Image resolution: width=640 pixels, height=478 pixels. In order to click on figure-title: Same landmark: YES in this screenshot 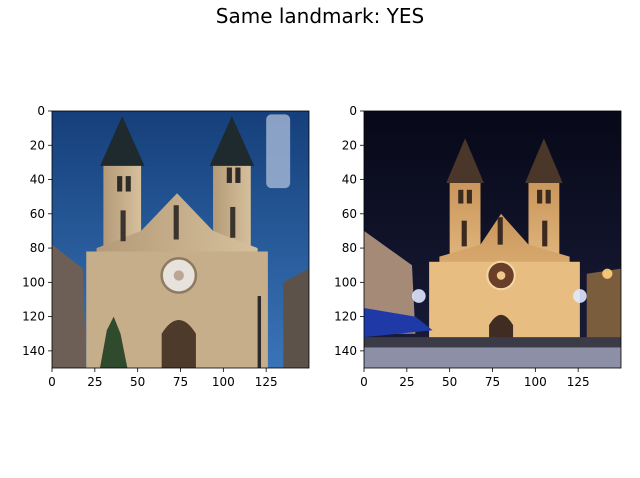, I will do `click(320, 16)`.